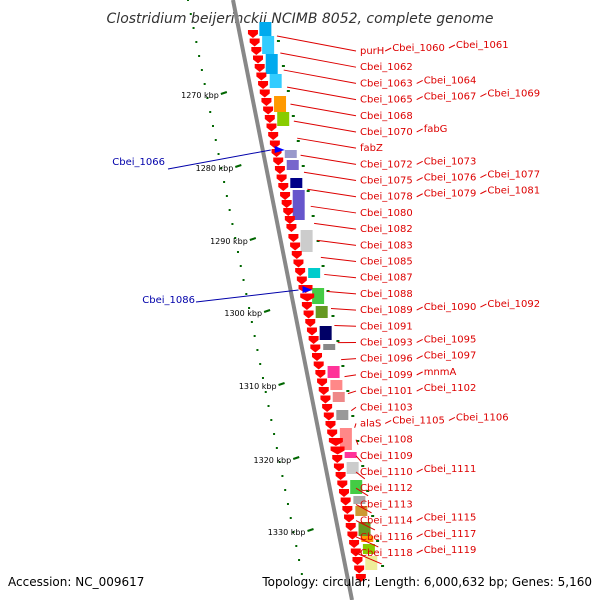 The width and height of the screenshot is (600, 600). I want to click on gene-label: Cbei_1110, so click(386, 472).